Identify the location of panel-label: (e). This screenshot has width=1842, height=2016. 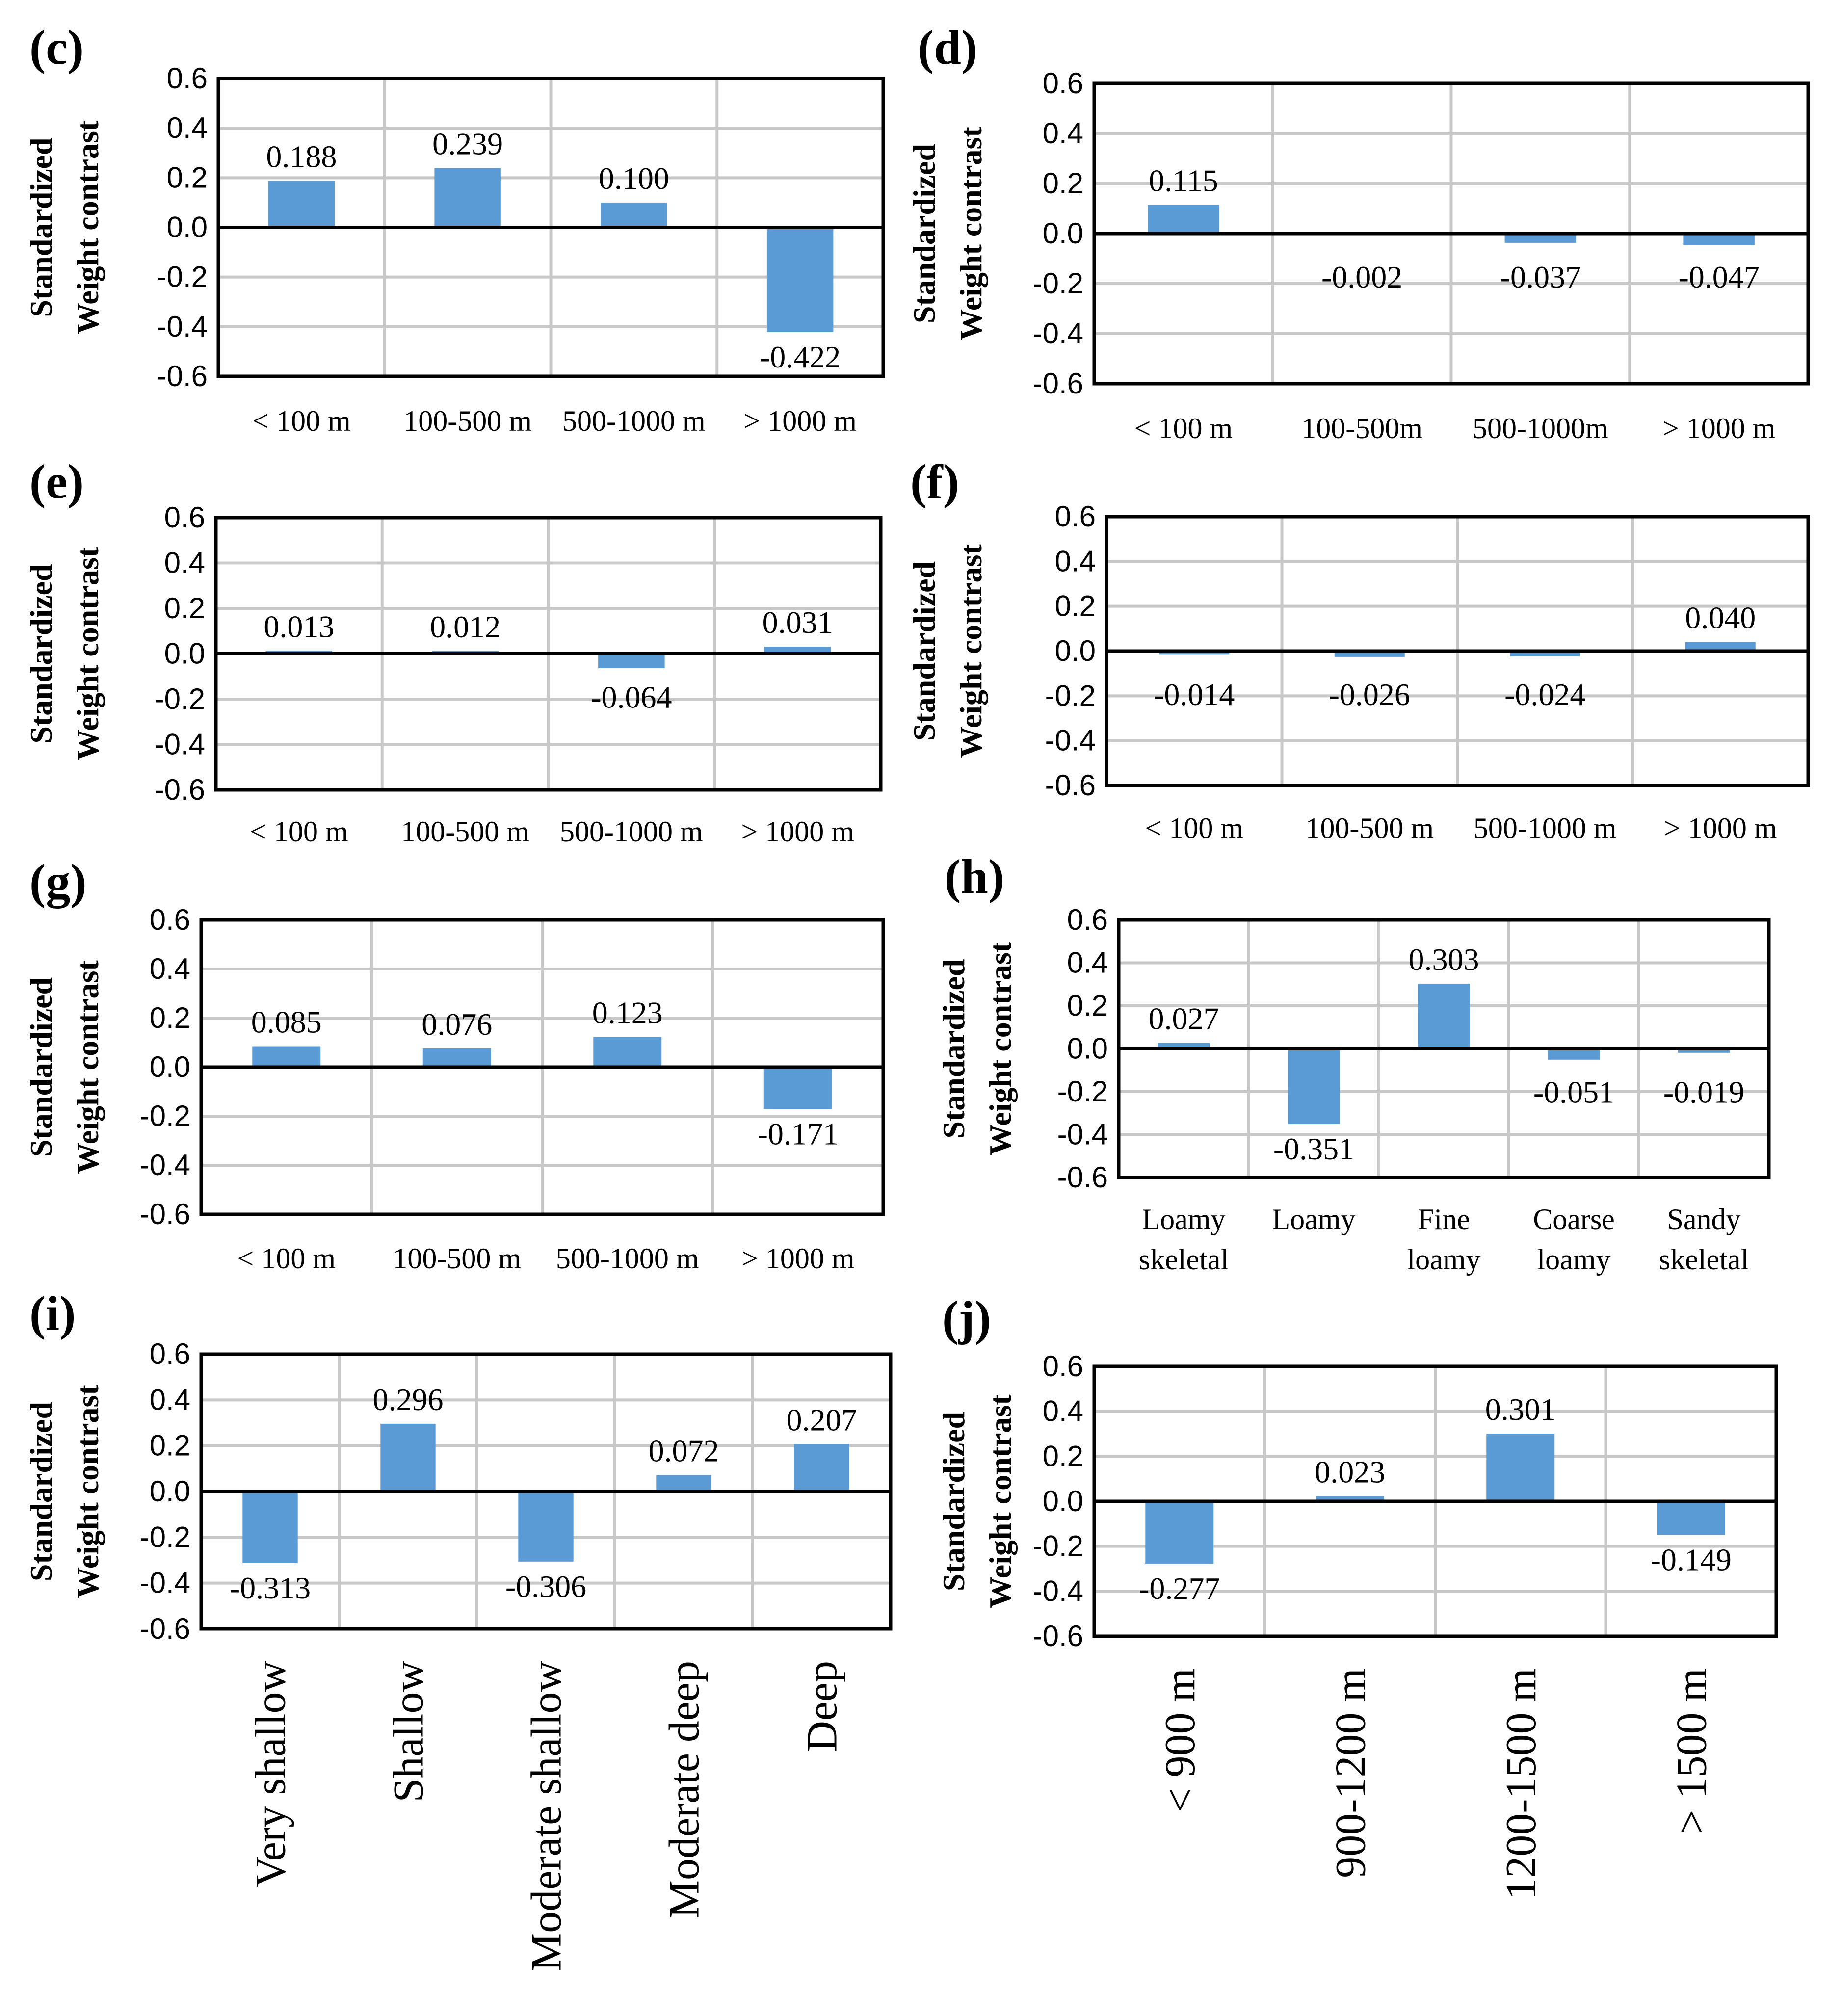
(57, 482).